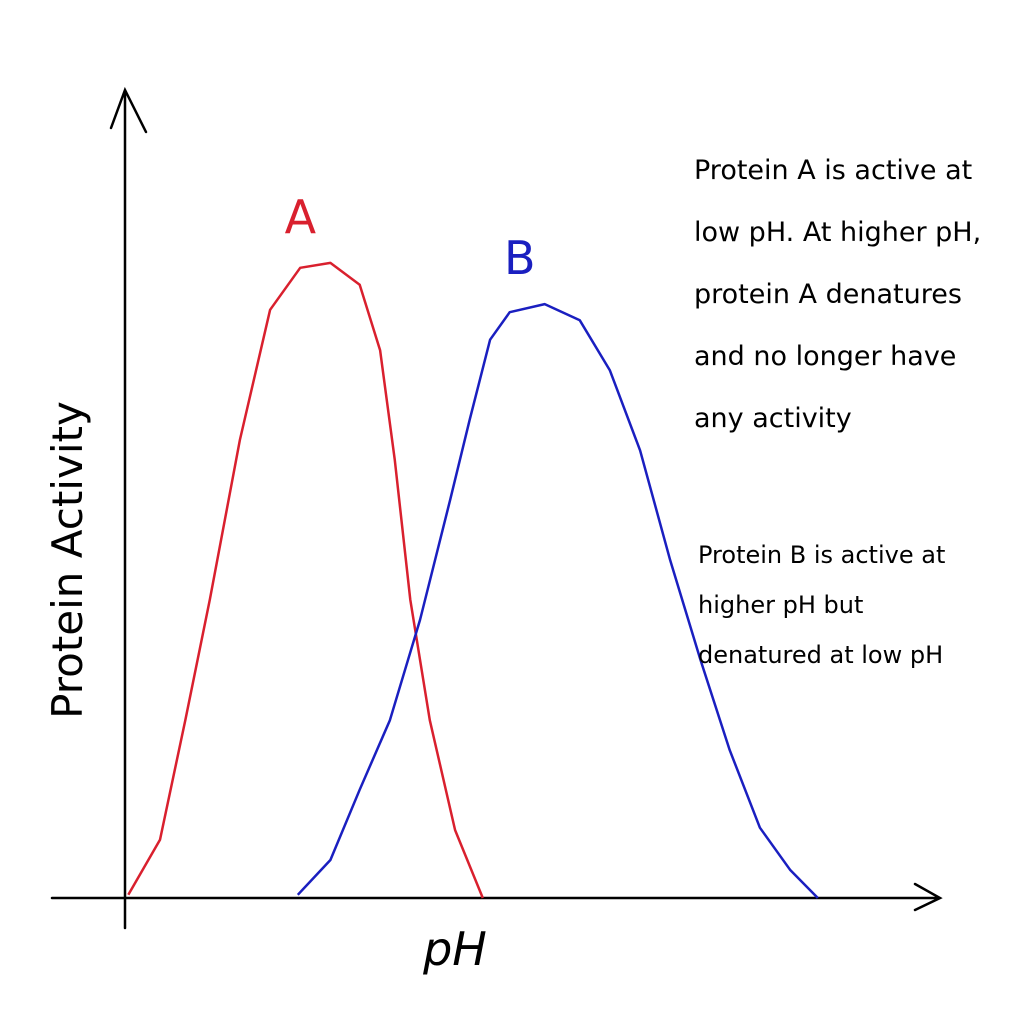 The height and width of the screenshot is (1024, 1024). Describe the element at coordinates (67, 560) in the screenshot. I see `y-axis-label: Protein Activity` at that location.